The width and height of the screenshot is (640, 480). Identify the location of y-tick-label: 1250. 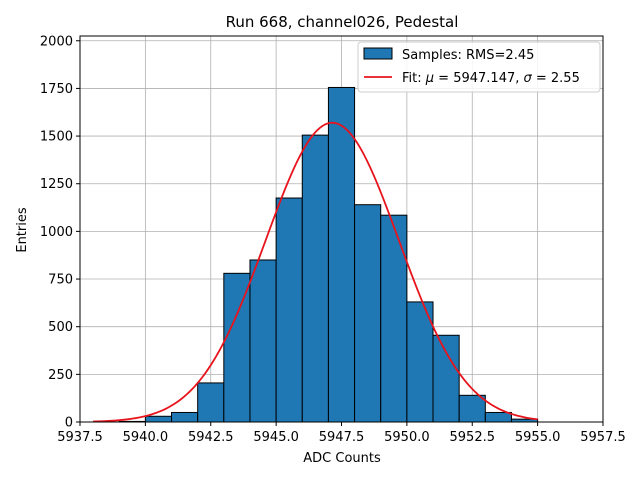
(56, 184).